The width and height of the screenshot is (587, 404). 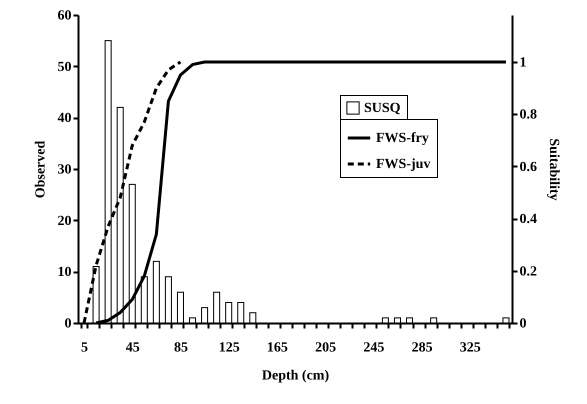 What do you see at coordinates (296, 376) in the screenshot?
I see `x-axis-title: Depth (cm)` at bounding box center [296, 376].